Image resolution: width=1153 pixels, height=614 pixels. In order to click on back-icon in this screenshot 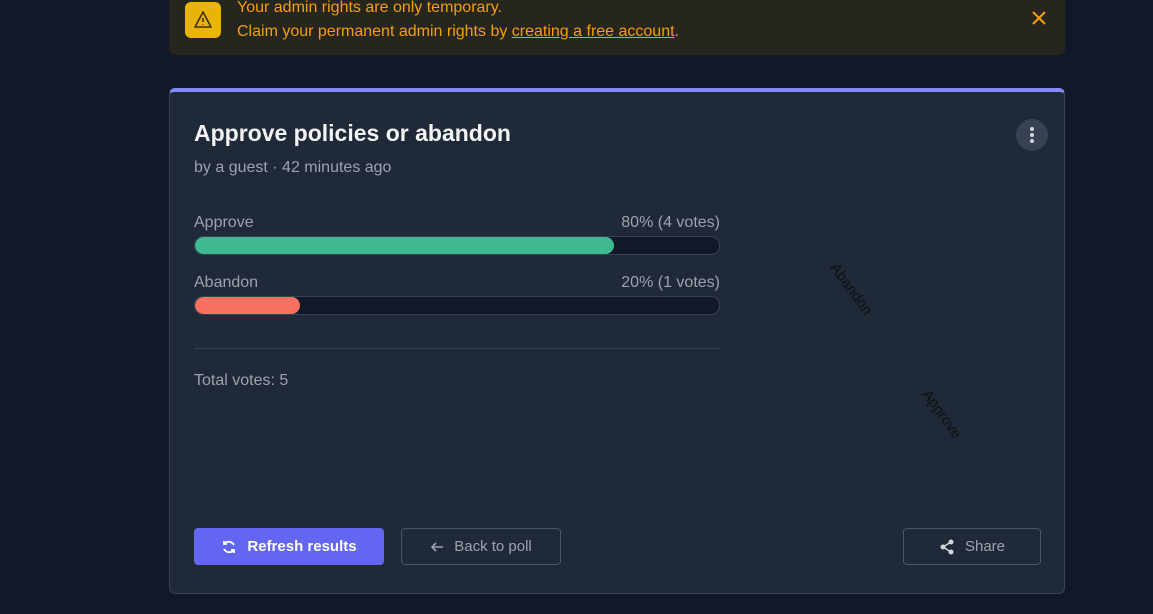, I will do `click(437, 546)`.